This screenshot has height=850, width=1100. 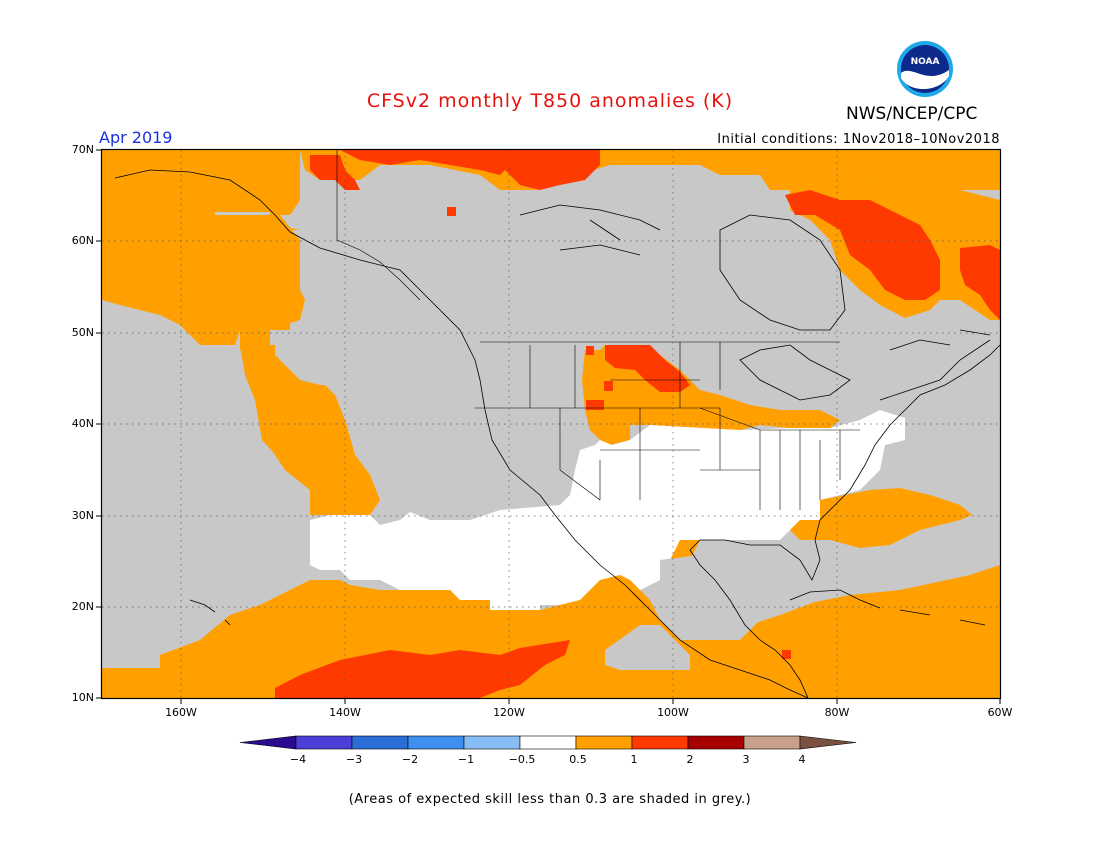 I want to click on lon-label-160w: 160W, so click(x=181, y=712).